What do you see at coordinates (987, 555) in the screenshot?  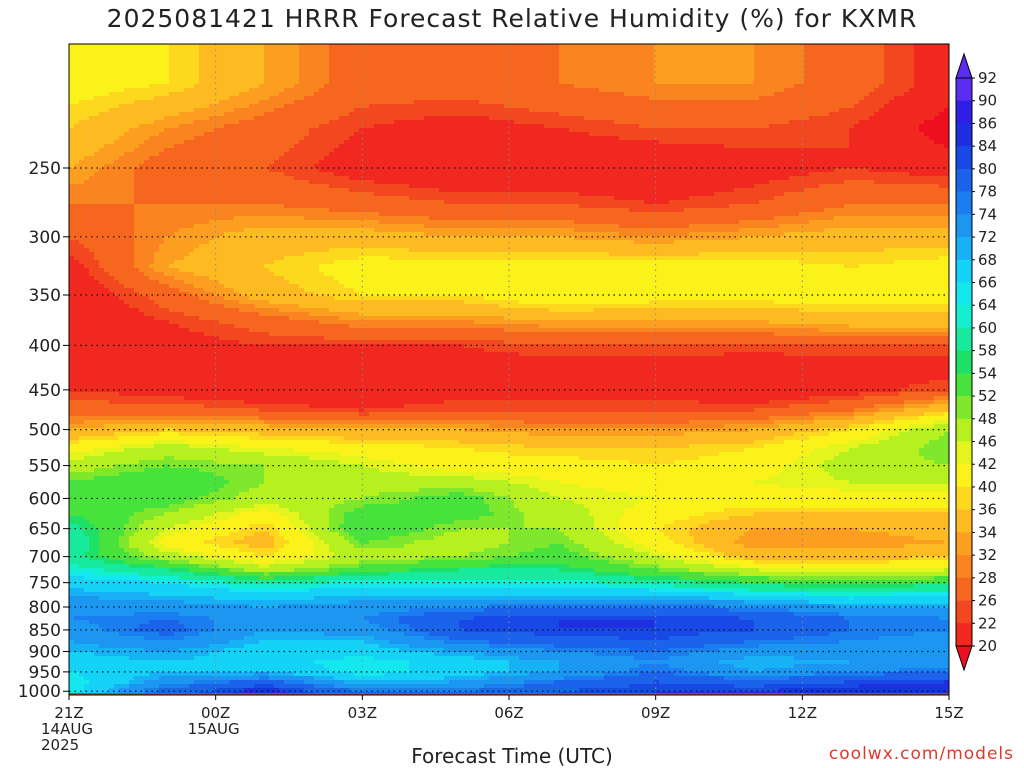 I see `colorbar-label: 32` at bounding box center [987, 555].